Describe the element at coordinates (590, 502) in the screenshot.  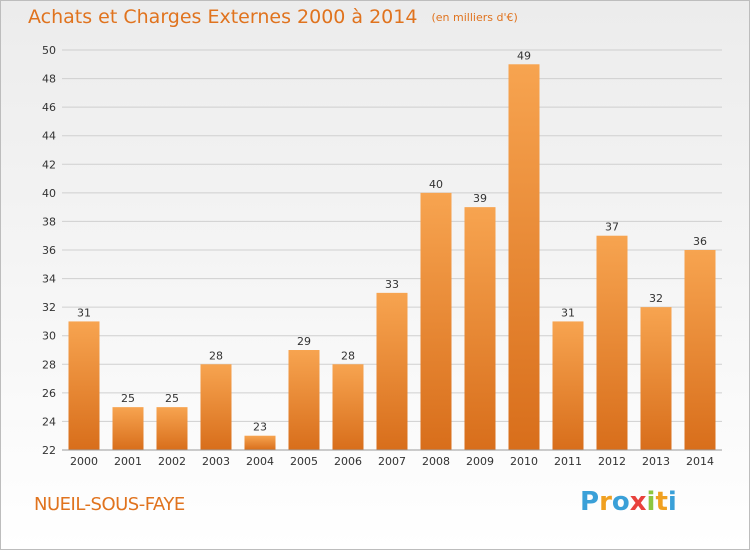
I see `logo-letter: P` at that location.